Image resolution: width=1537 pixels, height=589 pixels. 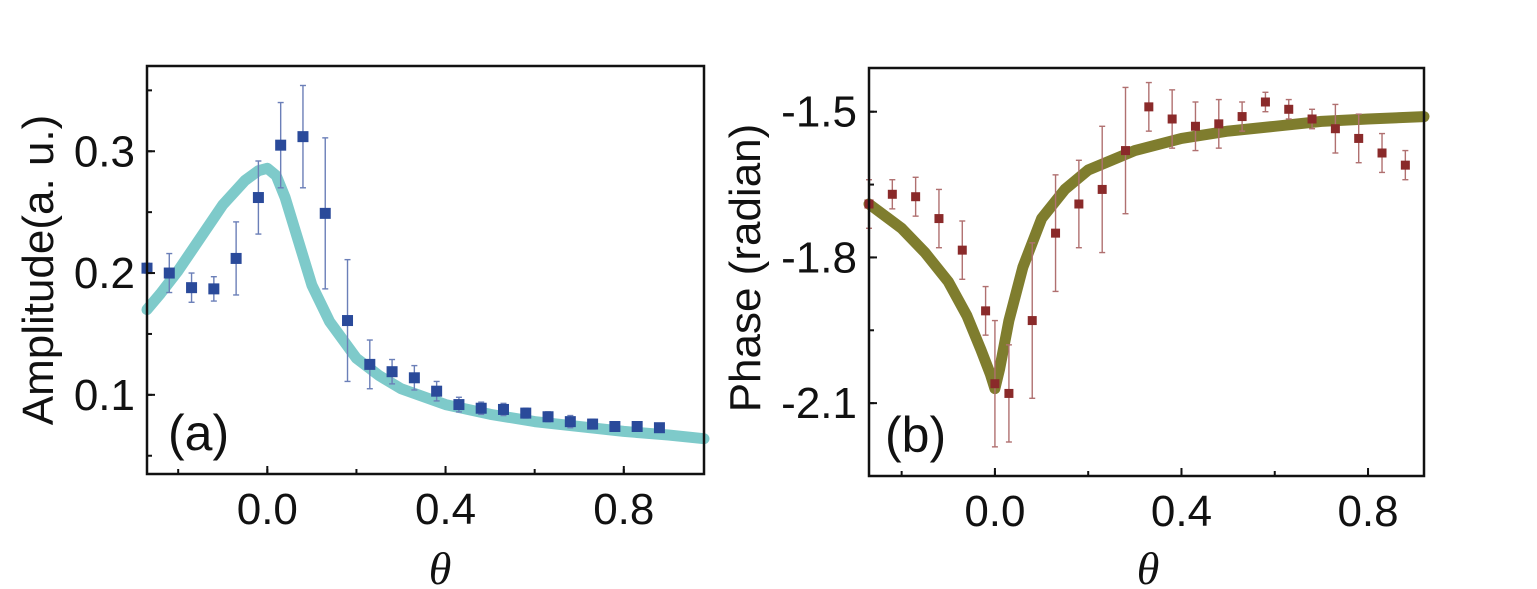 What do you see at coordinates (819, 257) in the screenshot?
I see `phase-y-tick-label: -1.8` at bounding box center [819, 257].